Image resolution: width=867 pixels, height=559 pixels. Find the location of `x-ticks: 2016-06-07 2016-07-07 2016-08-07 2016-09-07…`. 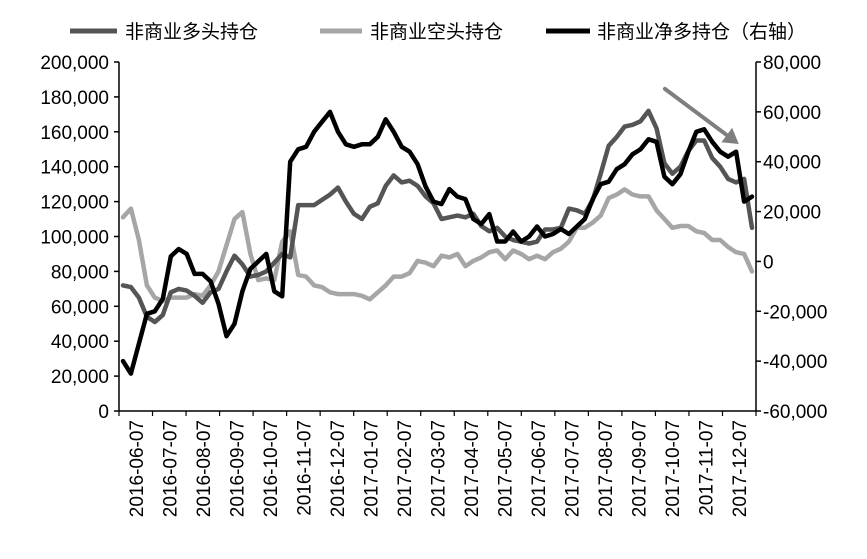

x-ticks: 2016-06-07 2016-07-07 2016-08-07 2016-09-07… is located at coordinates (437, 464).